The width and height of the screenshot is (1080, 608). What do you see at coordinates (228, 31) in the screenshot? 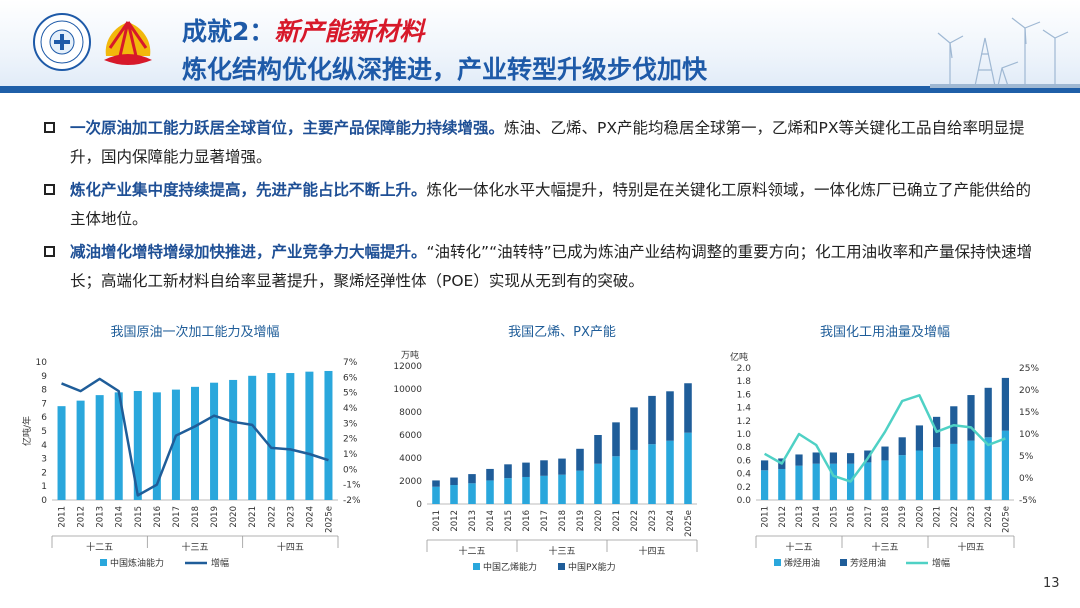
I see `title-prefix: 成就2：` at bounding box center [228, 31].